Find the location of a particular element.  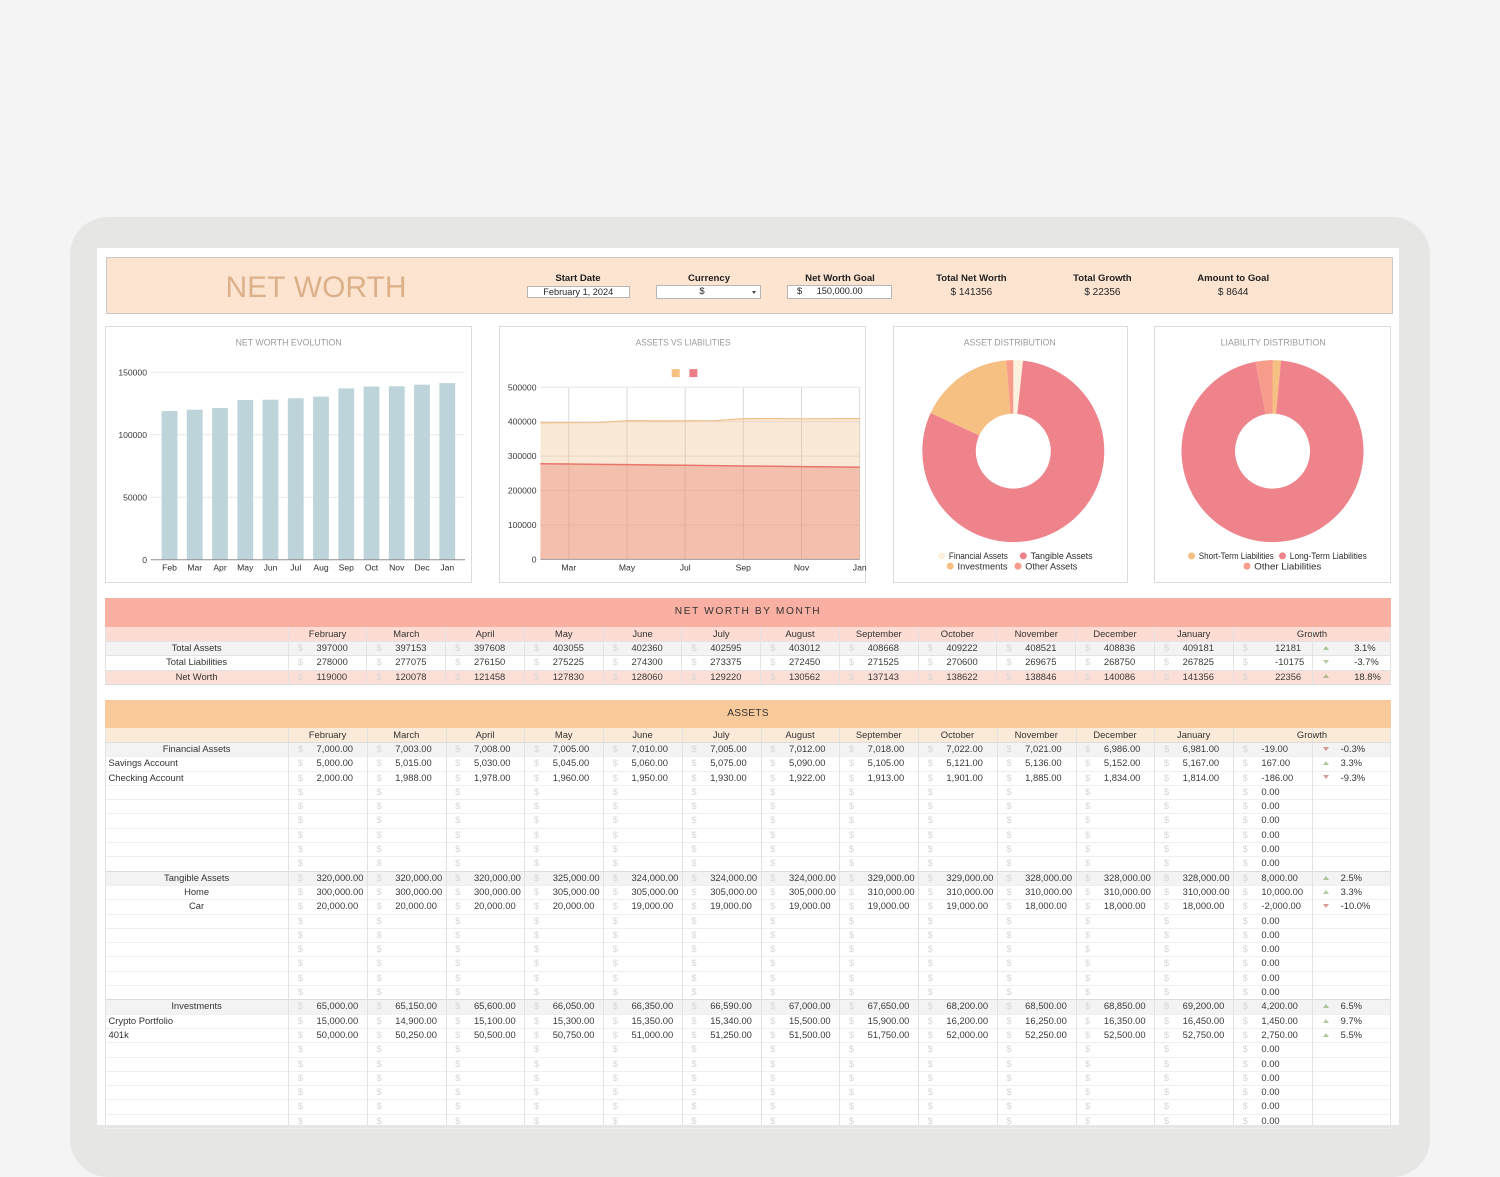

svg-text: LIABILITY DISTRIBUTION is located at coordinates (1273, 342).